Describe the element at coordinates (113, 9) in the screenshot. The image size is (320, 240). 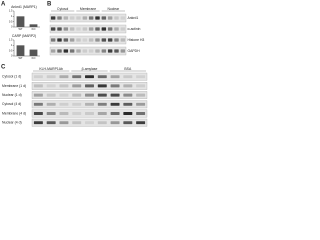
I see `column-label: Nuclear` at that location.